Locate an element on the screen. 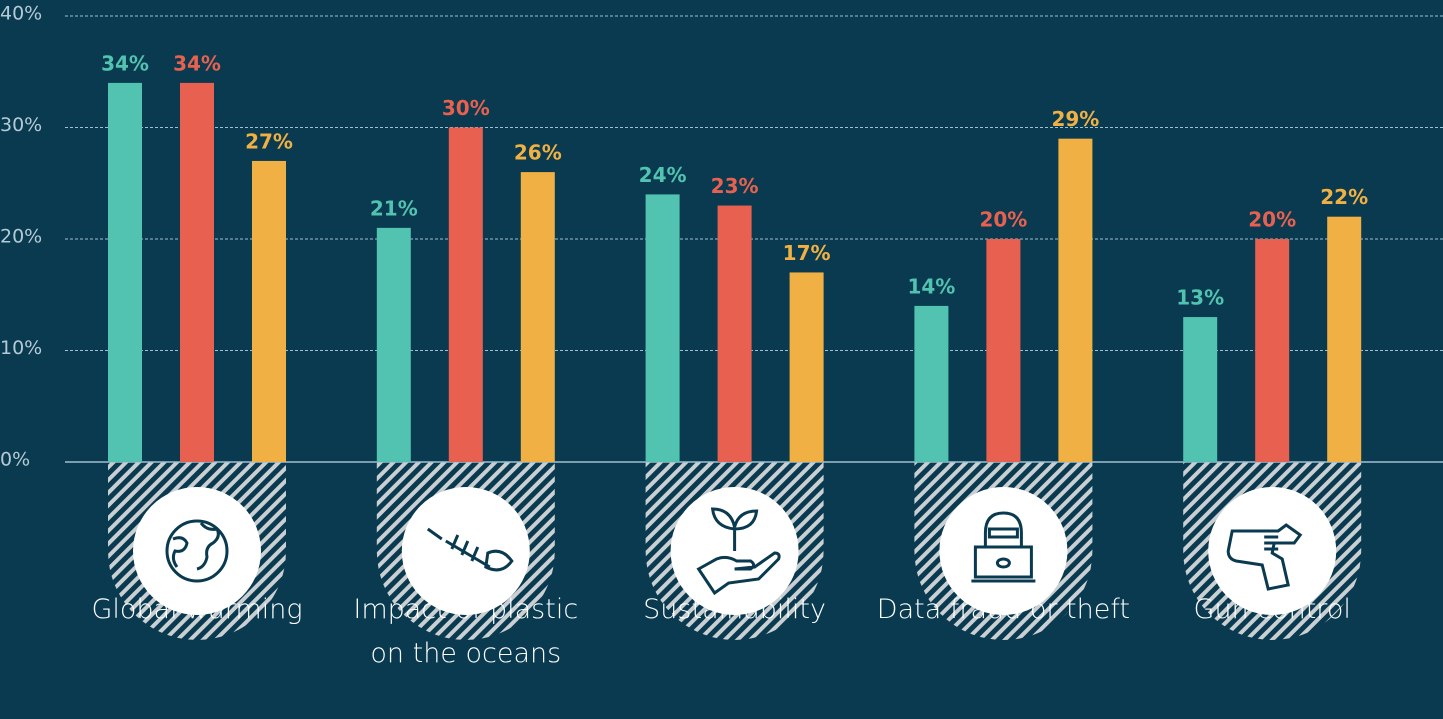  x-tick-label: Global warming is located at coordinates (197, 609).